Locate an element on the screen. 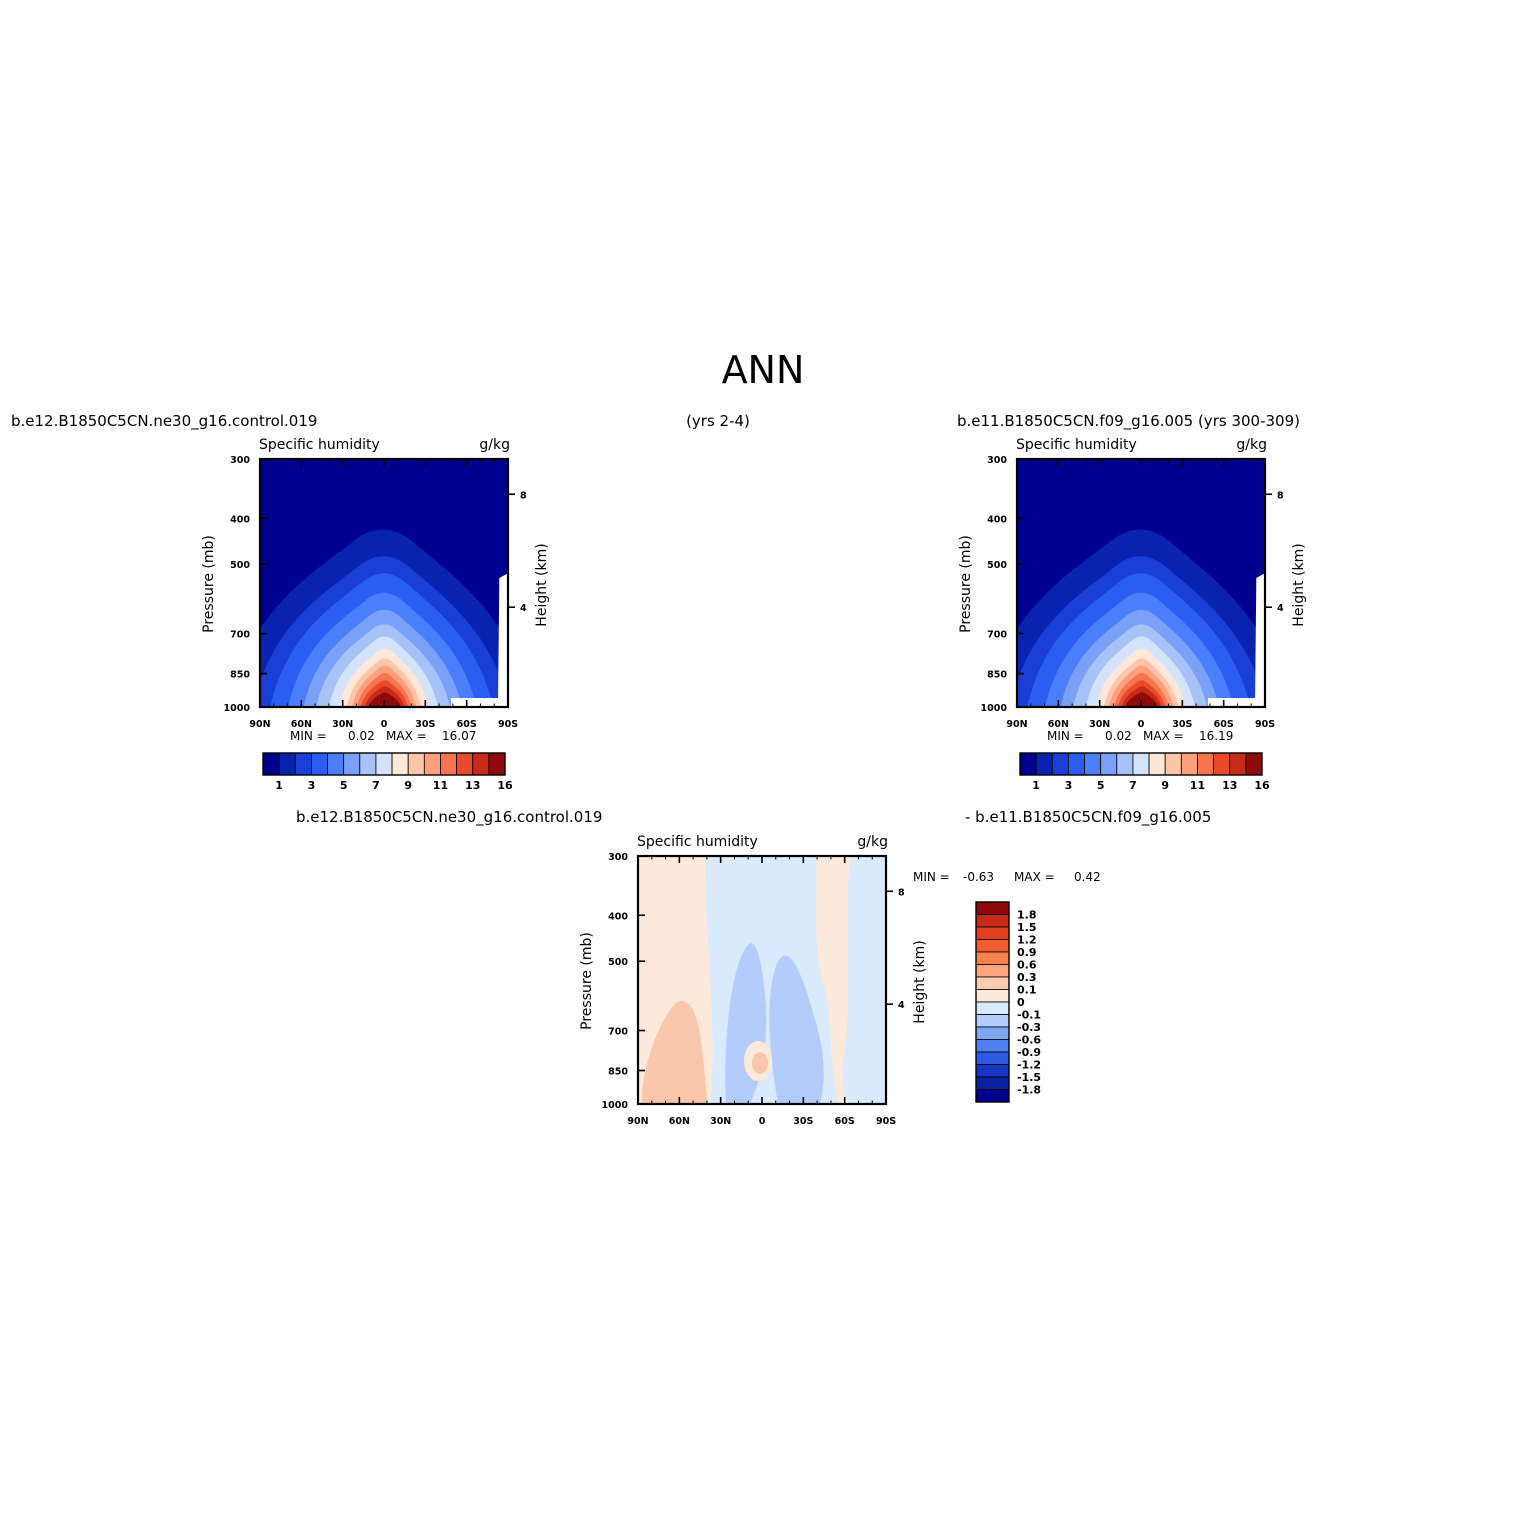 This screenshot has height=1525, width=1525. colorbar-label: -0.6 is located at coordinates (1029, 1040).